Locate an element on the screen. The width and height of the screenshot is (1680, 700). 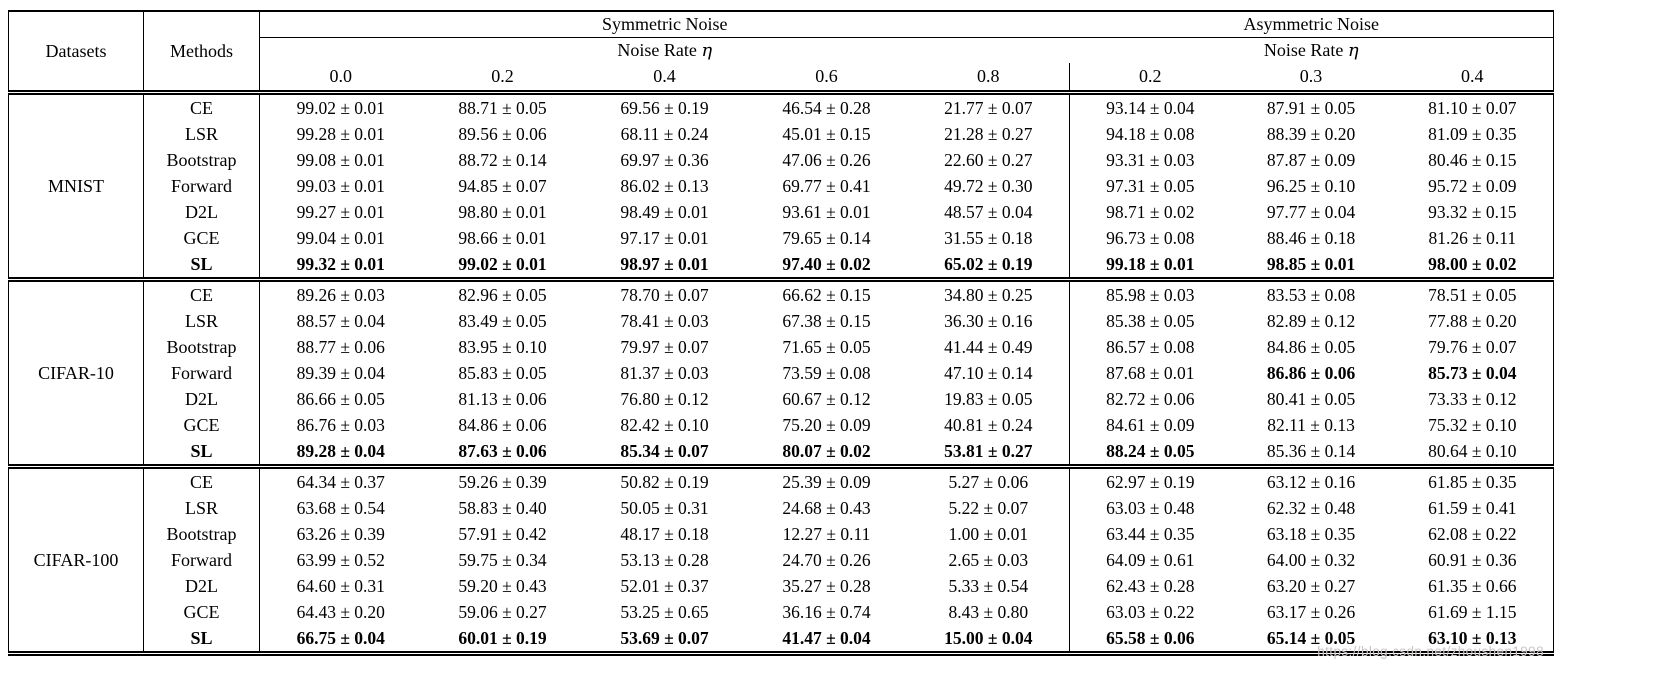
value-cell: 85.38 ± 0.05 is located at coordinates (1150, 321).